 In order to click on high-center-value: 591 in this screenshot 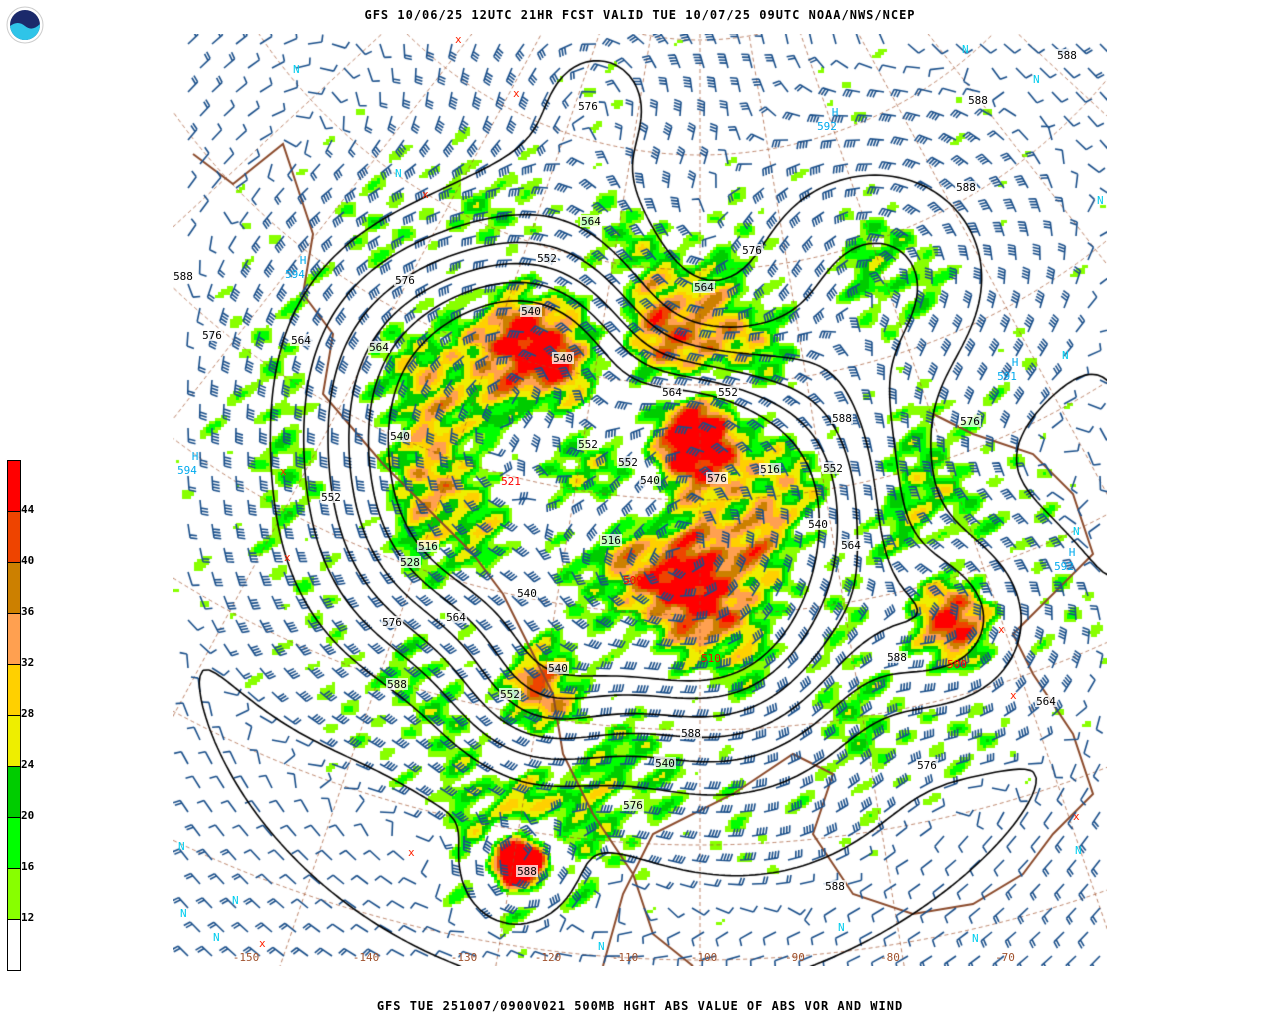, I will do `click(1007, 376)`.